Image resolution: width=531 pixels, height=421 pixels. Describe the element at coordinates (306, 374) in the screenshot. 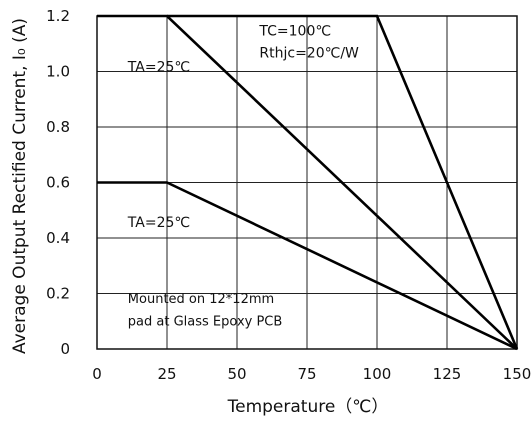

I see `x-tick-label-3: 75` at that location.